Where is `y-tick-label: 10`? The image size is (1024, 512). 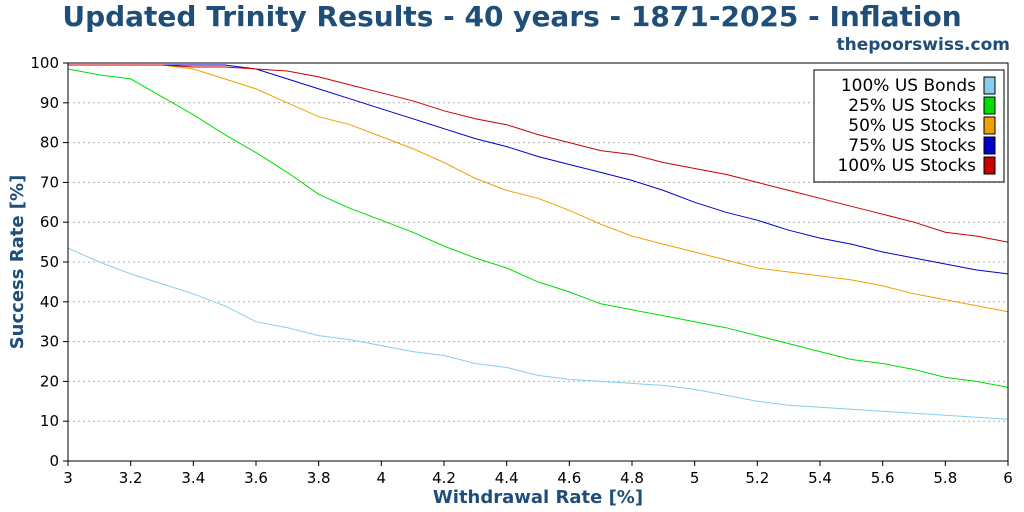
y-tick-label: 10 is located at coordinates (49, 421).